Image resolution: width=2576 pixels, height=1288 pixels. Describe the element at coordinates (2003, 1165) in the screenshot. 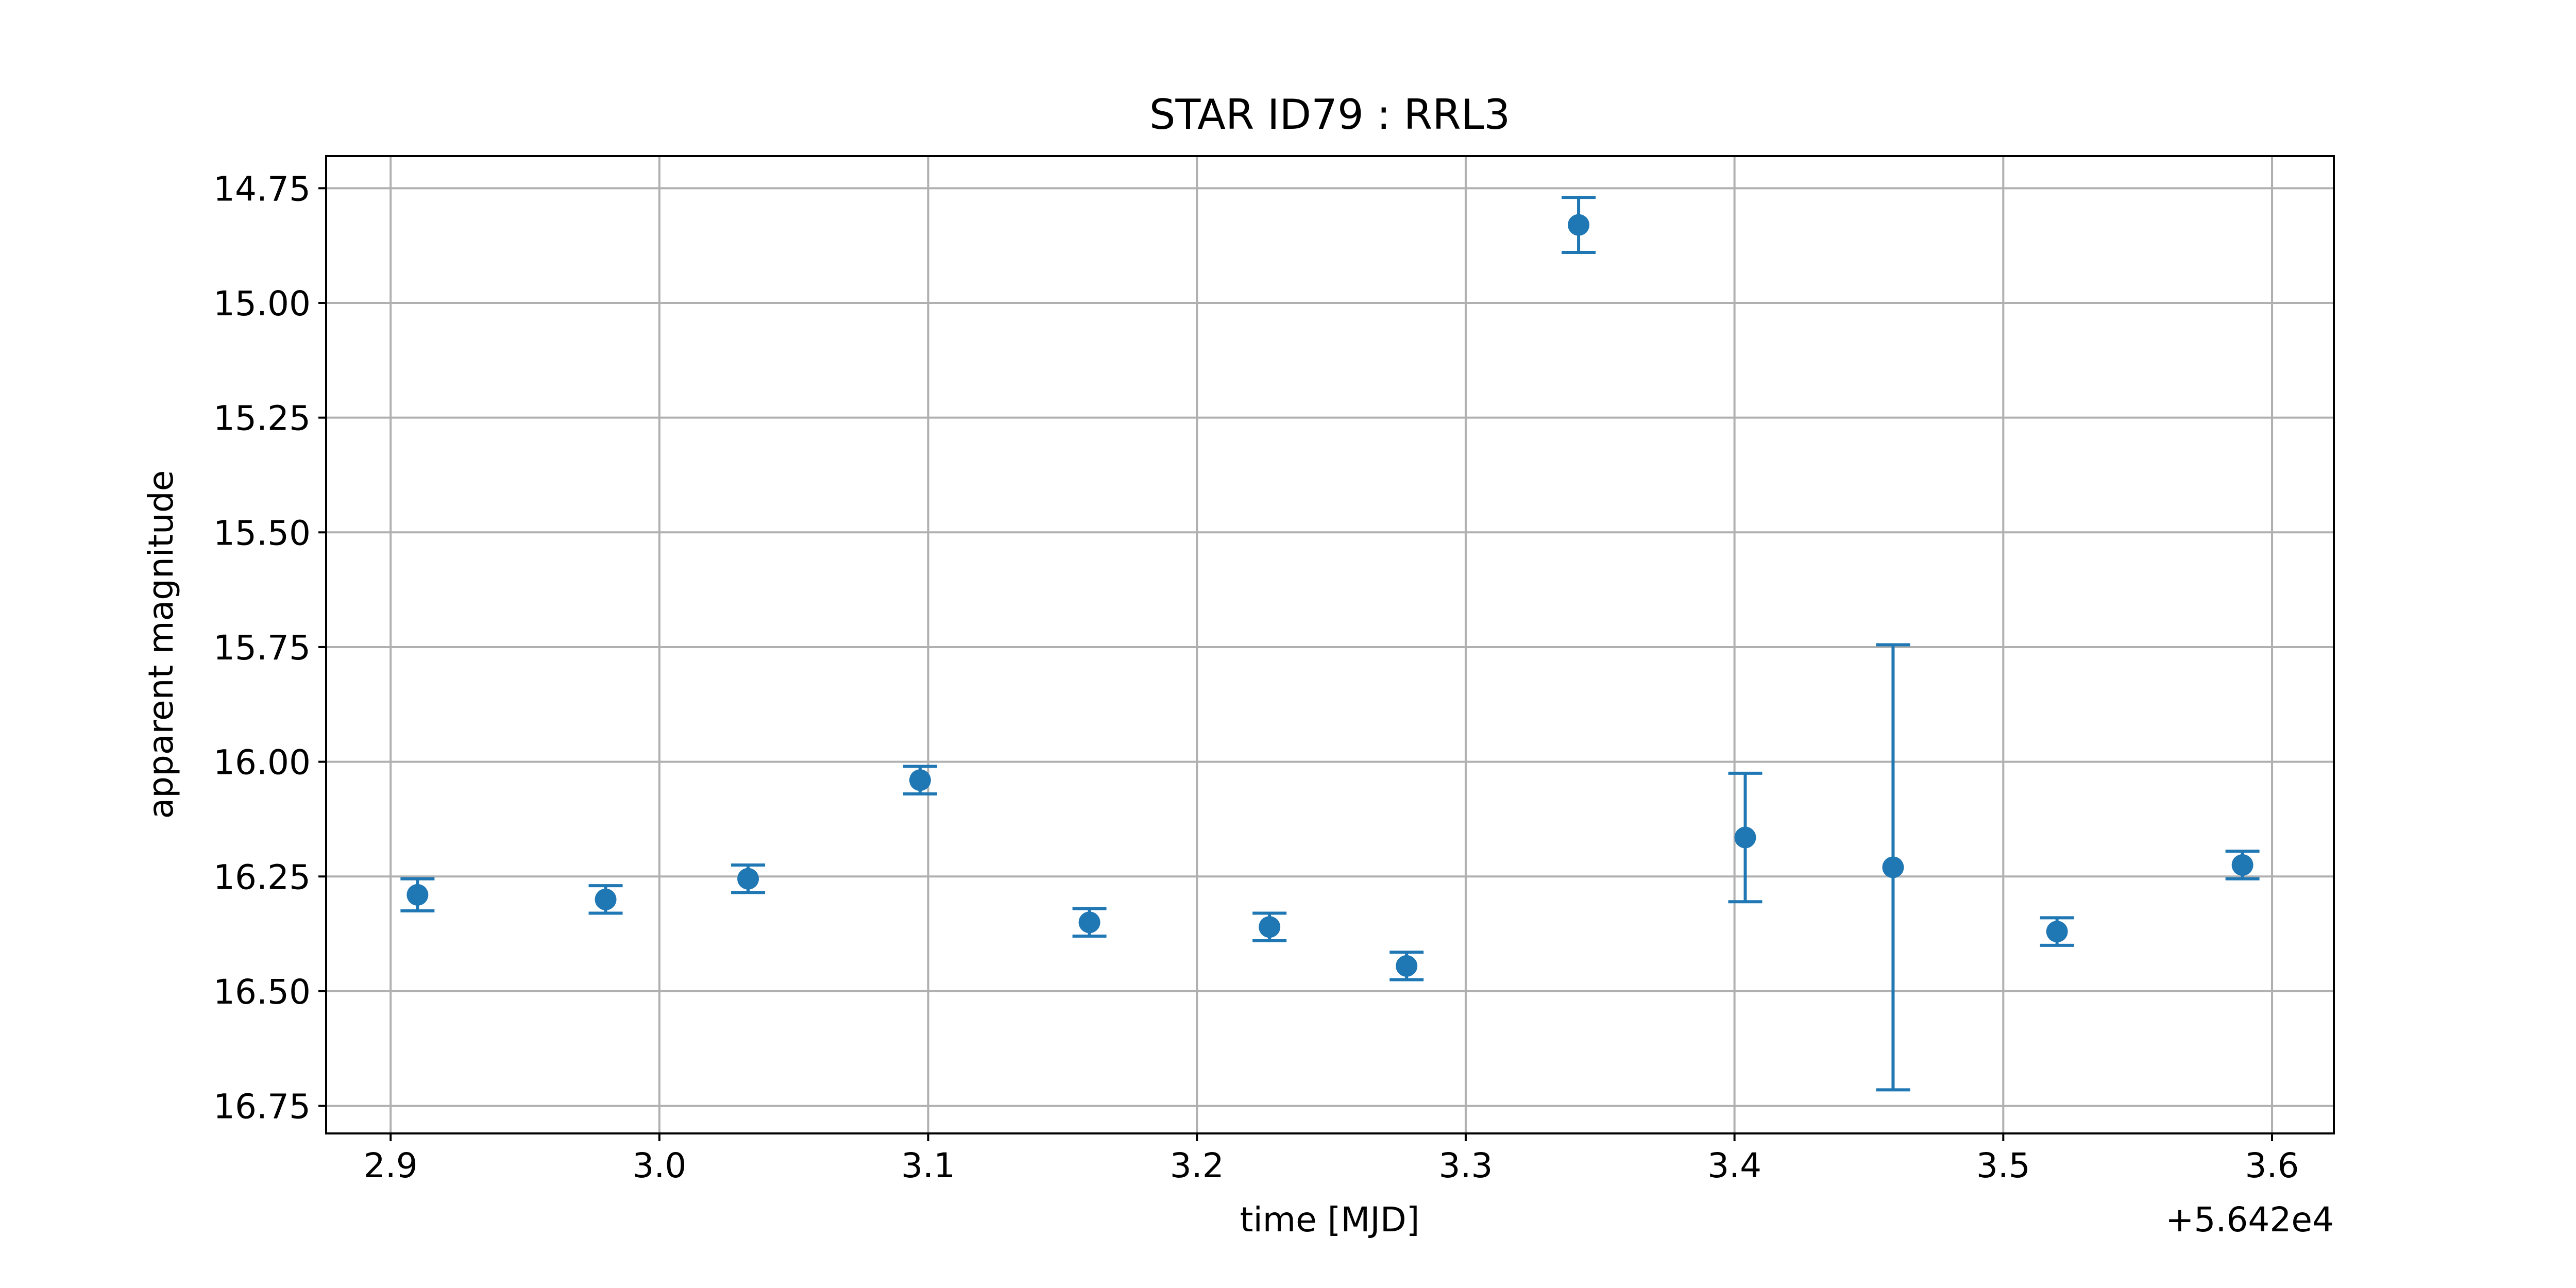

I see `x-tick-label: 3.5` at that location.